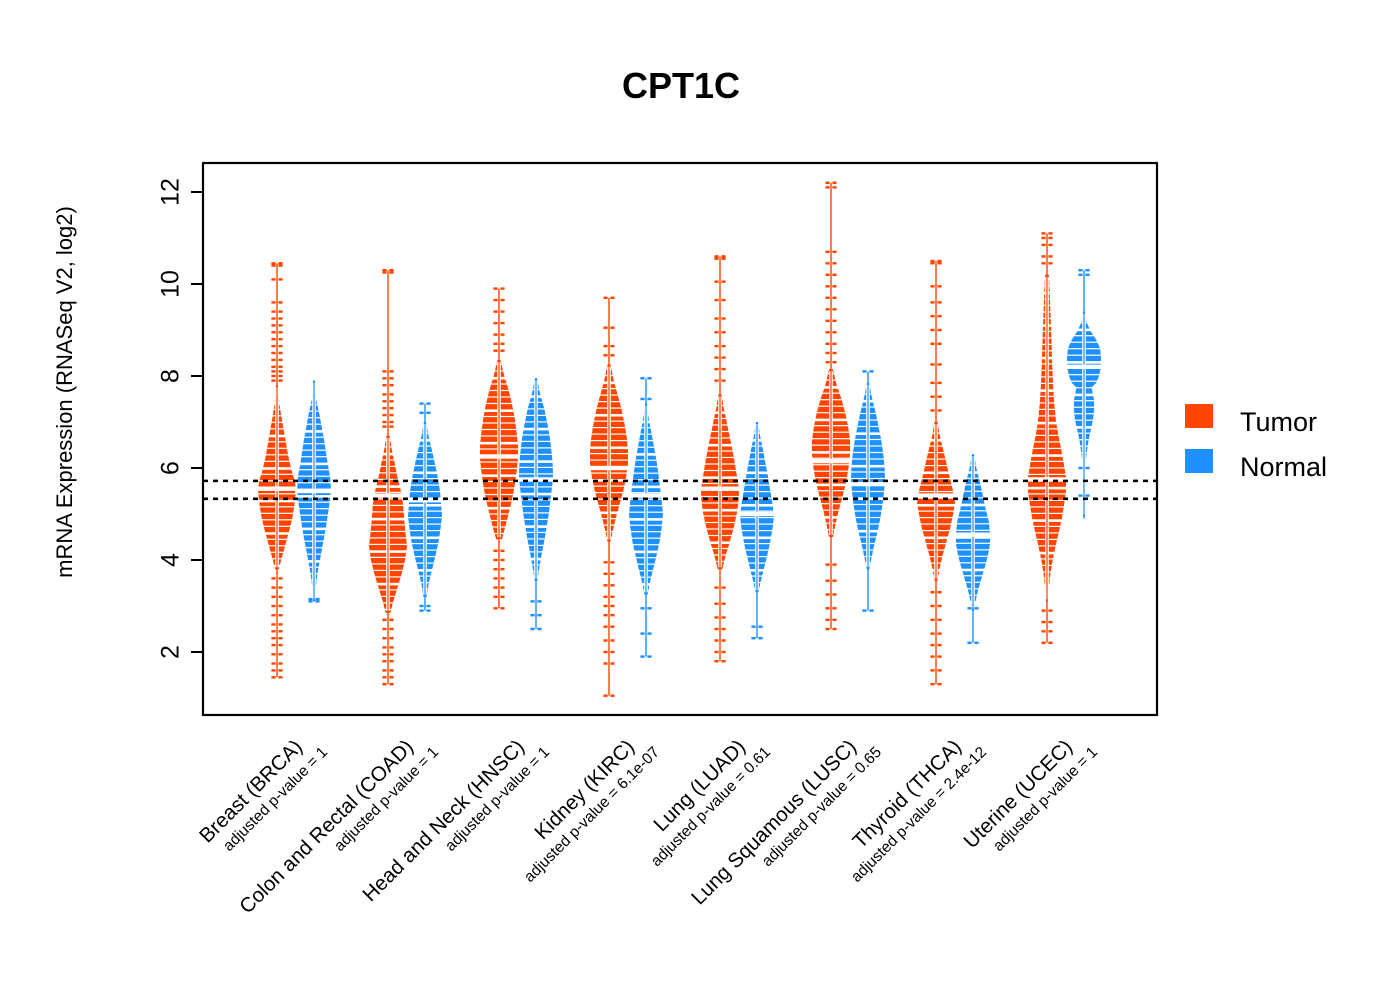 This screenshot has height=1005, width=1400. I want to click on y-tick-label: 2, so click(171, 652).